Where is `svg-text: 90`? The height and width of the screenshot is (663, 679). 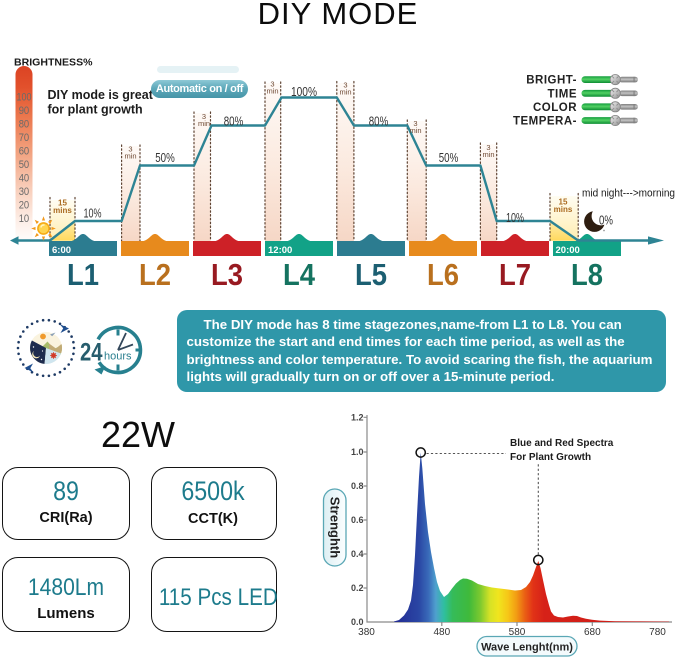
svg-text: 90 is located at coordinates (24, 111).